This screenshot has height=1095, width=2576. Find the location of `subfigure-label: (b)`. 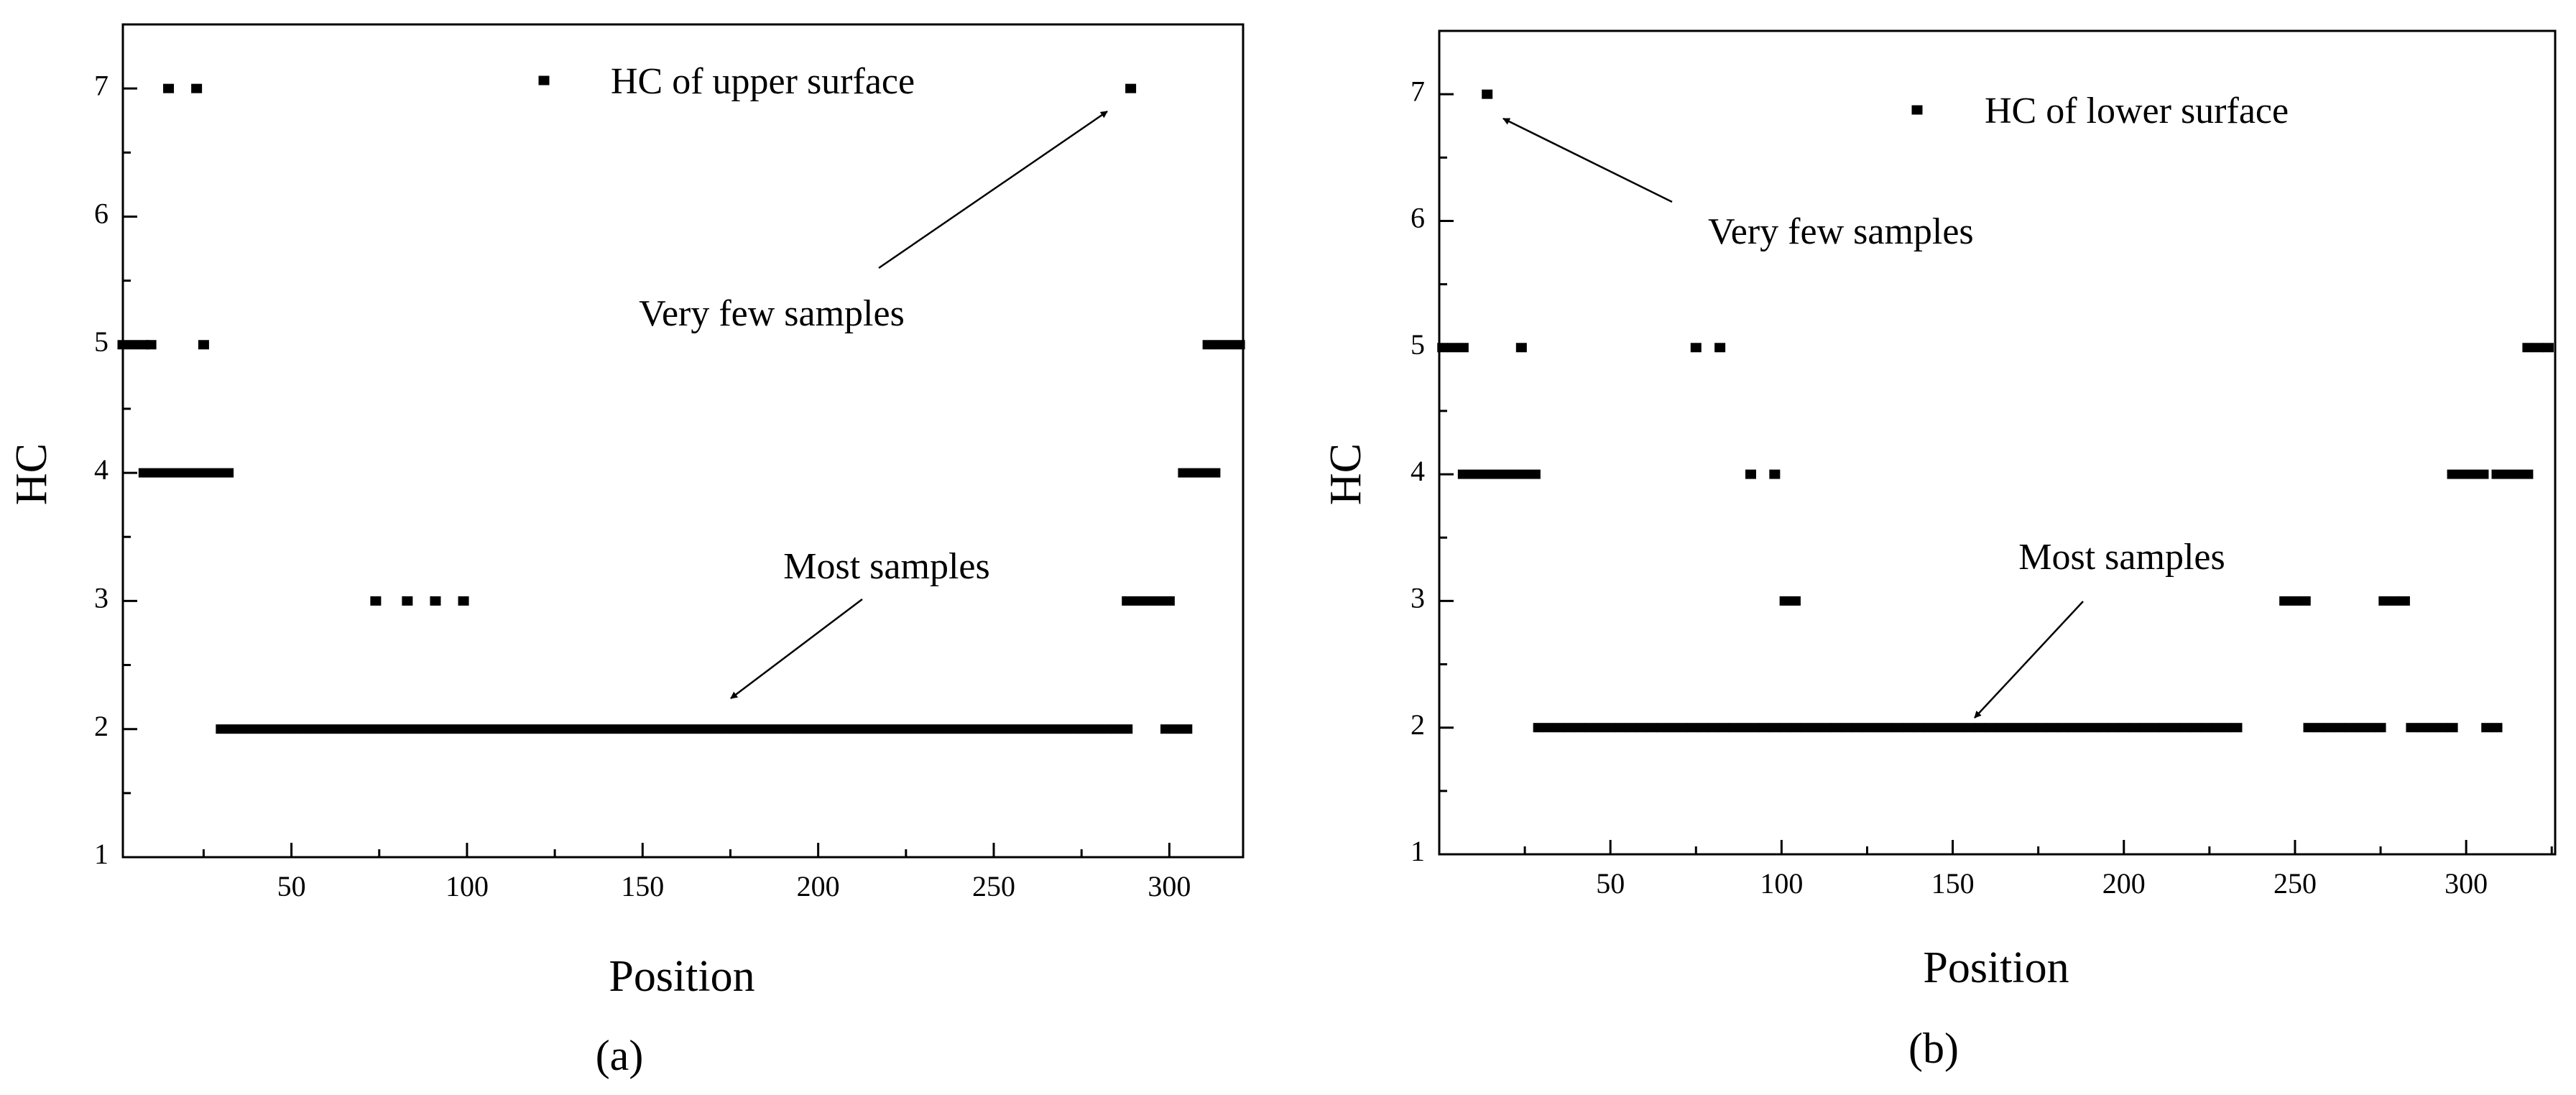

subfigure-label: (b) is located at coordinates (1934, 1048).